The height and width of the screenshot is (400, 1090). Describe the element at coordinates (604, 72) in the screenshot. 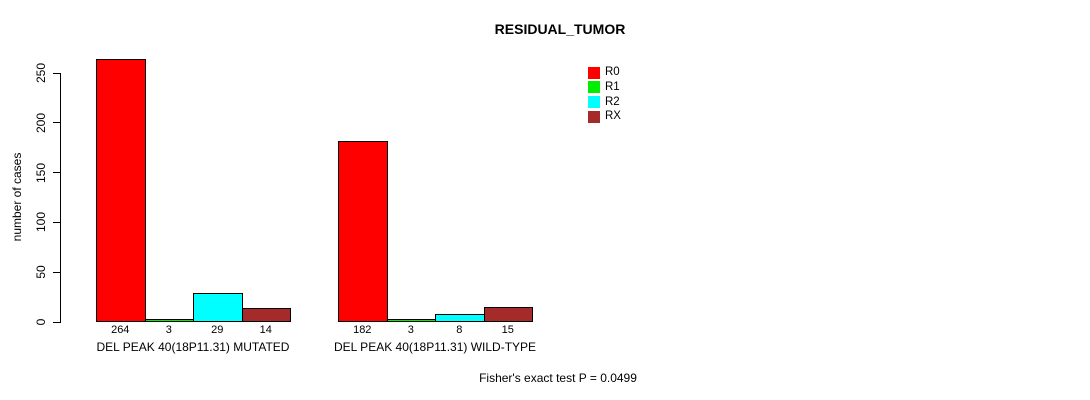

I see `legend-item: R0` at that location.